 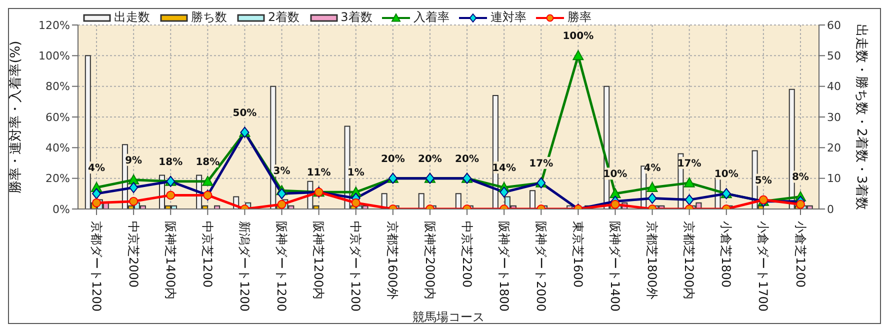 I want to click on x-tick-label: 阪神芝2000内, so click(x=429, y=260).